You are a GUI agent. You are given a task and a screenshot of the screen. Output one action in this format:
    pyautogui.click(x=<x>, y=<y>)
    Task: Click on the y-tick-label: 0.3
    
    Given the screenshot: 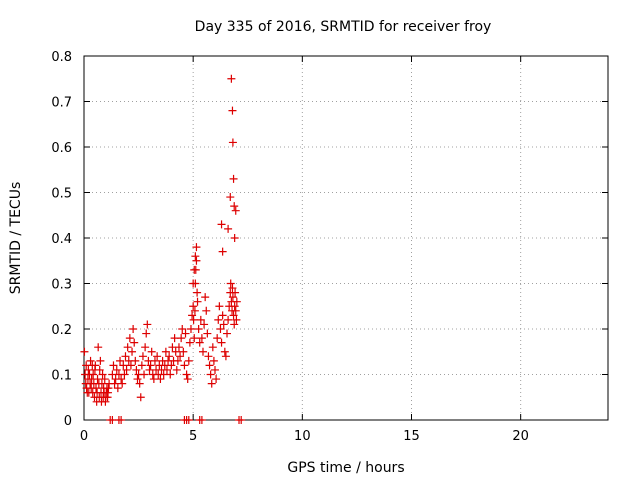 What is the action you would take?
    pyautogui.click(x=61, y=285)
    